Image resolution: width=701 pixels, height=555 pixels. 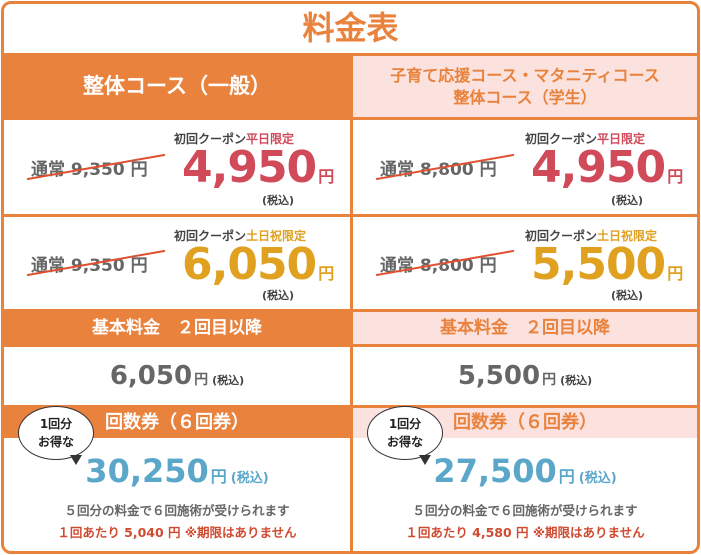 I want to click on coupon-cell: 通常 9,350 円初回クーポン平日限定 4,950 円 (税込), so click(x=177, y=167).